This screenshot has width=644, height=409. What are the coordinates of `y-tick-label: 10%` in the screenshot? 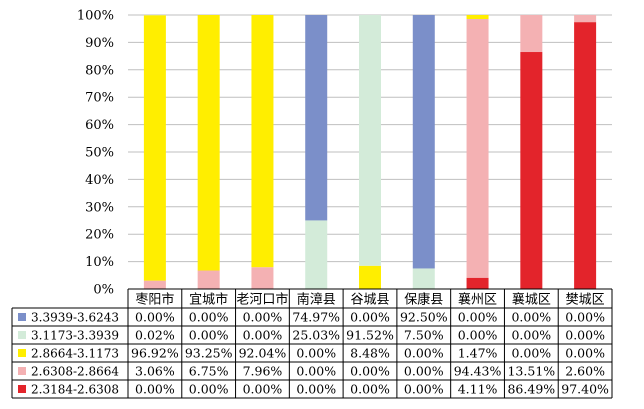 It's located at (99, 262).